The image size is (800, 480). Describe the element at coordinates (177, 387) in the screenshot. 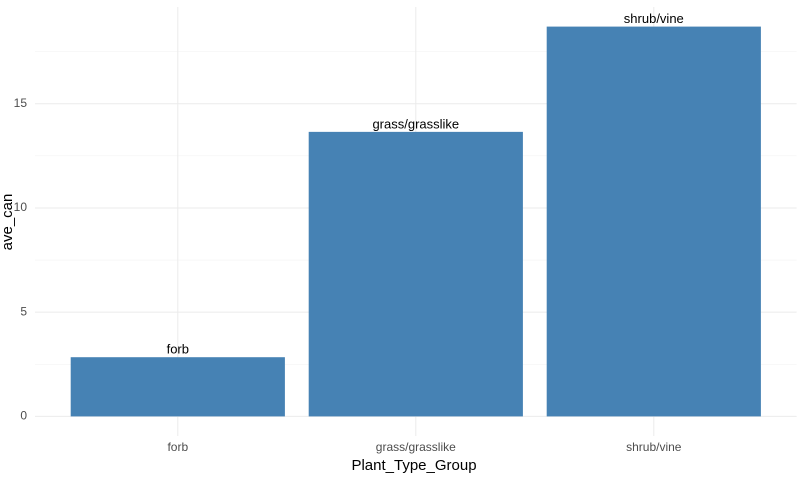

I see `bar` at that location.